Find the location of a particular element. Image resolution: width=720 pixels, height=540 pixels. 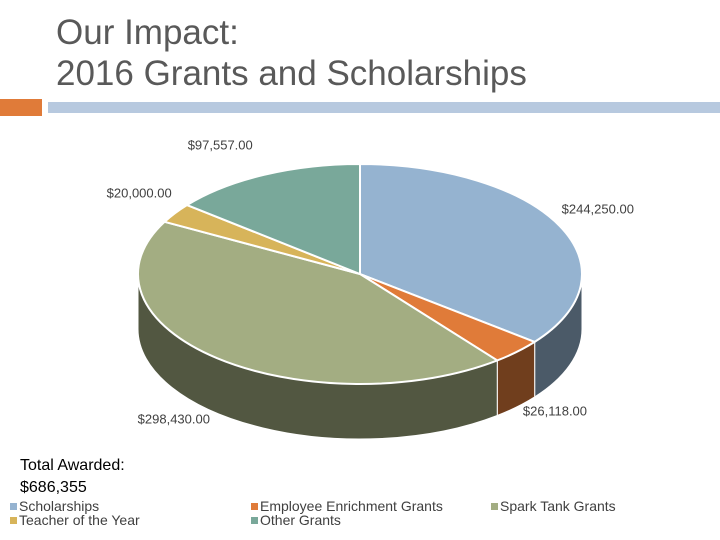

data-label-3: $20,000.00 is located at coordinates (139, 193).